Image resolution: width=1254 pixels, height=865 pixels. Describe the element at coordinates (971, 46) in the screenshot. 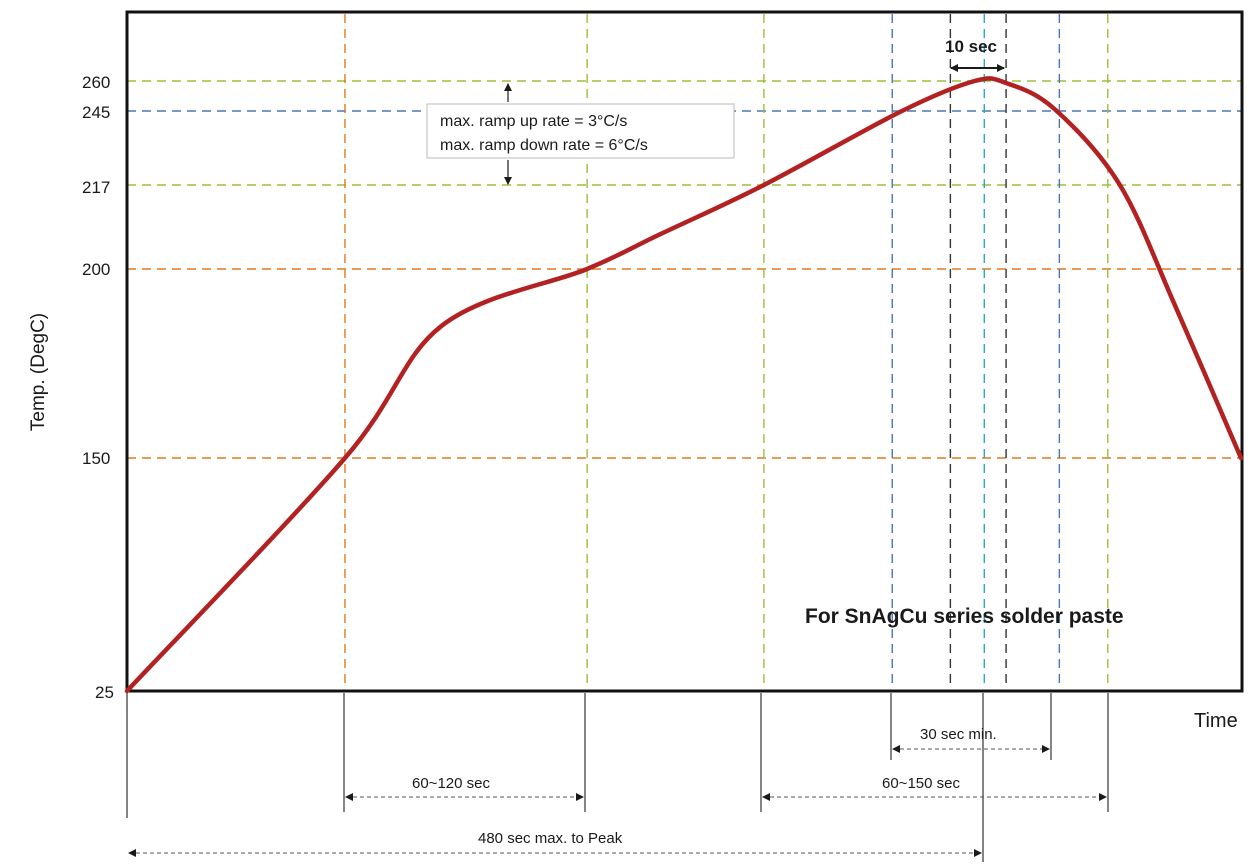

I see `peak-window-label: 10 sec` at that location.